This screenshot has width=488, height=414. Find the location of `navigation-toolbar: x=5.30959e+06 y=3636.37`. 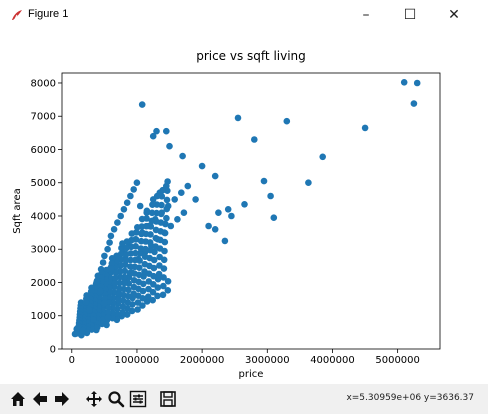

navigation-toolbar: x=5.30959e+06 y=3636.37 is located at coordinates (244, 399).